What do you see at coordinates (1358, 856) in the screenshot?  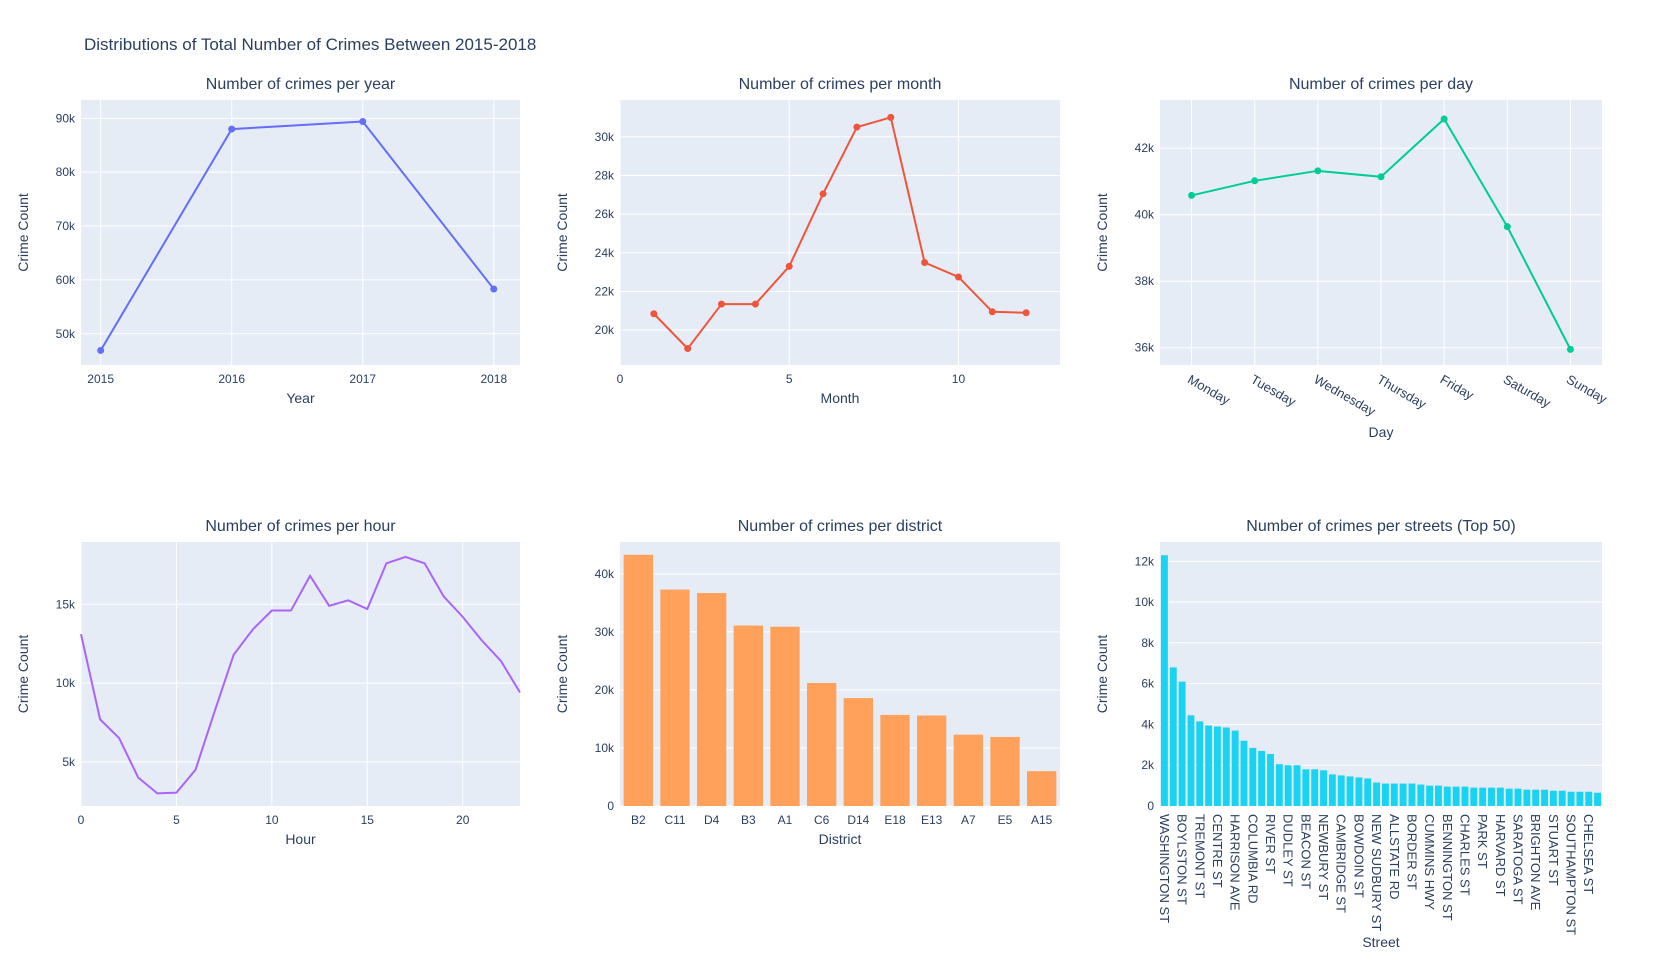 I see `x-tick-label: BOWDOIN ST` at bounding box center [1358, 856].